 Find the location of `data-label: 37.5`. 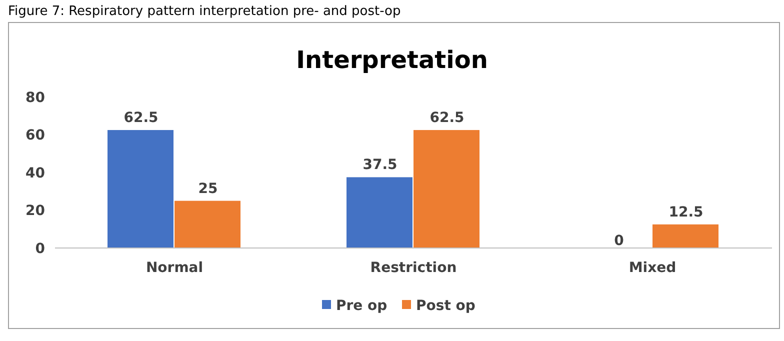

data-label: 37.5 is located at coordinates (380, 165).